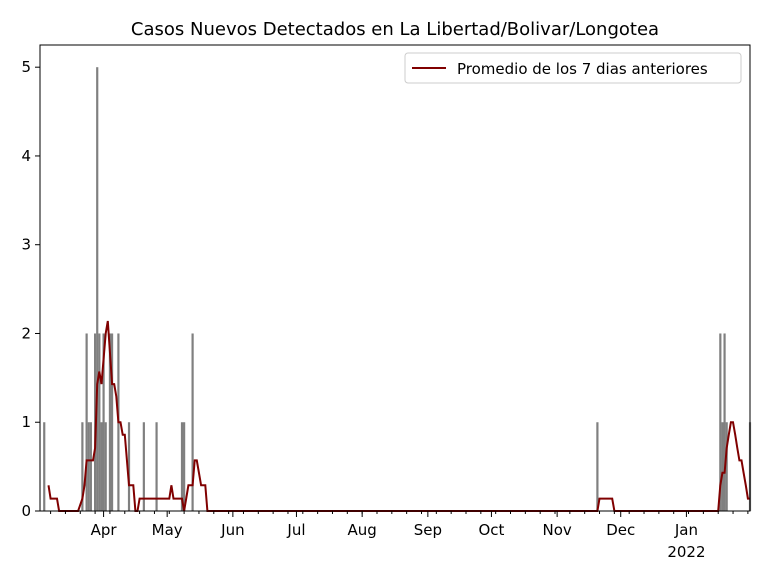 The image size is (768, 576). Describe the element at coordinates (26, 156) in the screenshot. I see `y-tick-label-4: 4` at that location.